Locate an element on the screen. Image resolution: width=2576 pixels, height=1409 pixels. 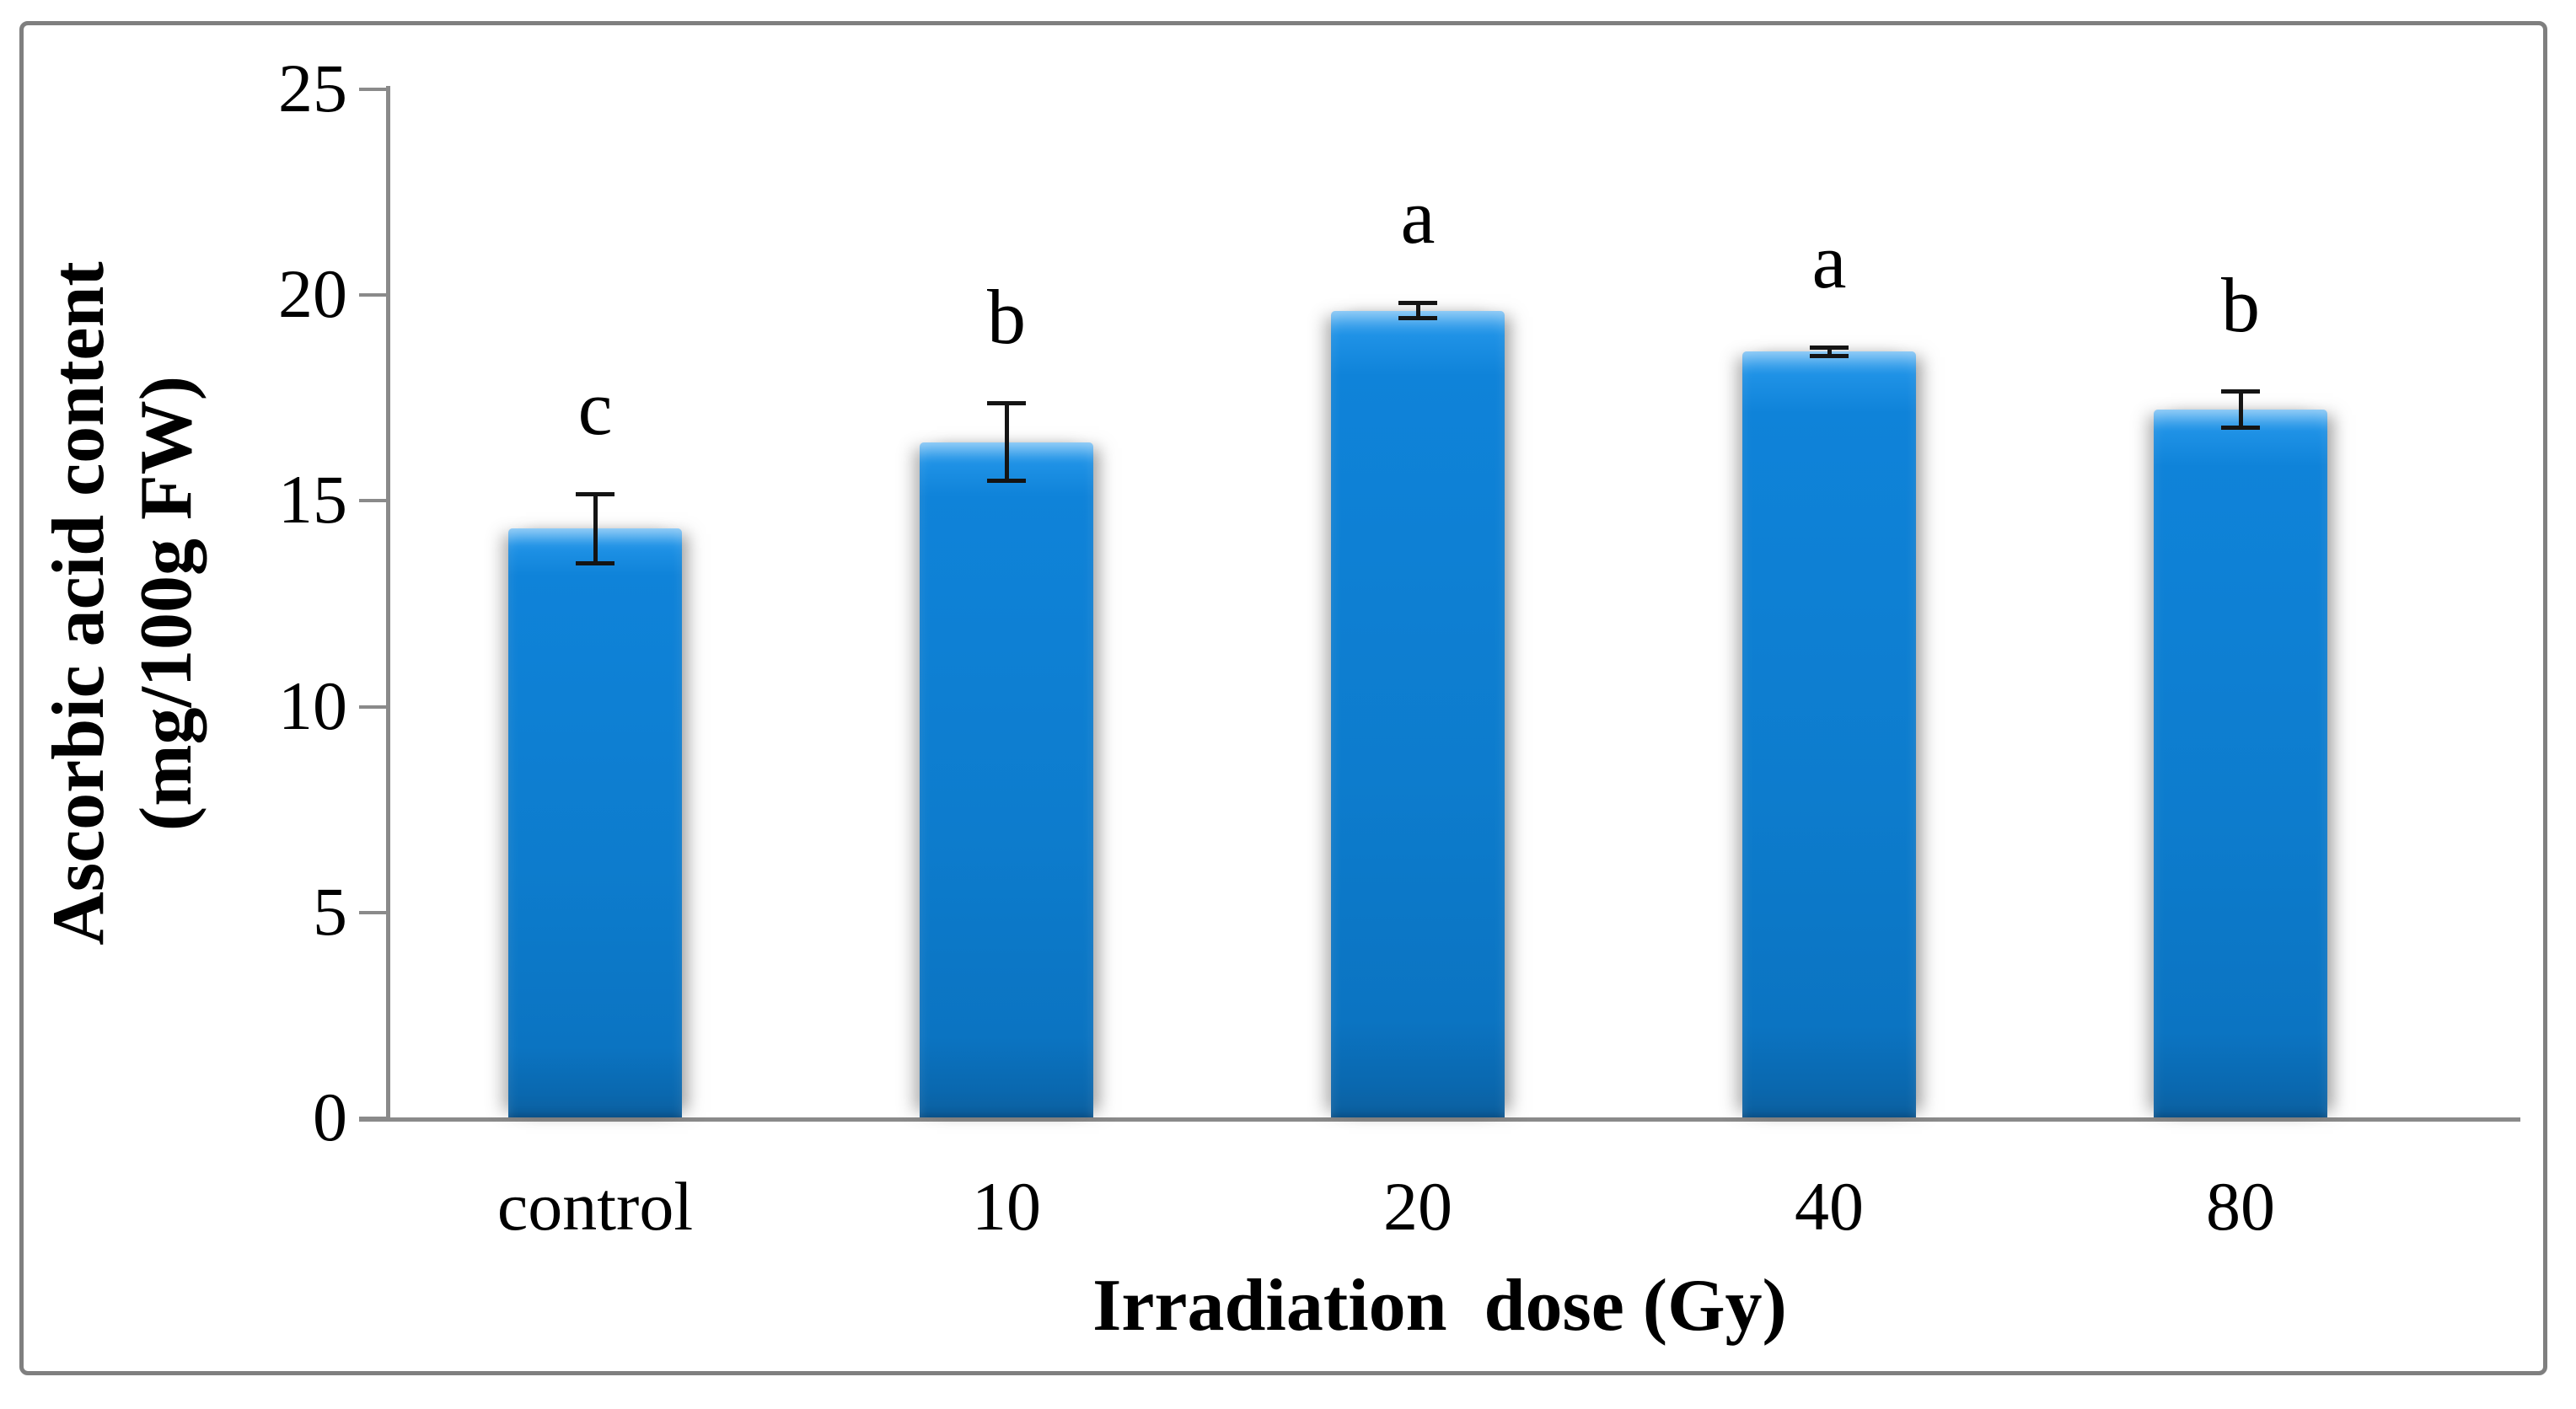
y-axis-tick-label: 5 is located at coordinates (330, 911).